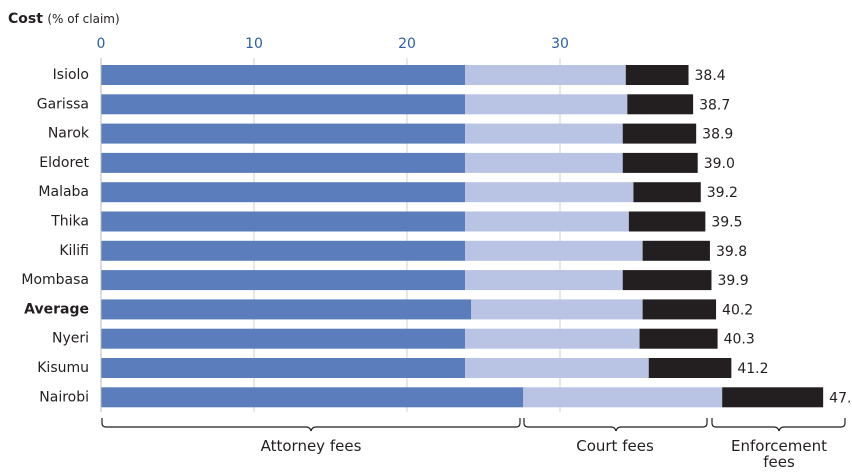 This screenshot has width=852, height=474. Describe the element at coordinates (311, 446) in the screenshot. I see `legend-label: Attorney fees` at that location.